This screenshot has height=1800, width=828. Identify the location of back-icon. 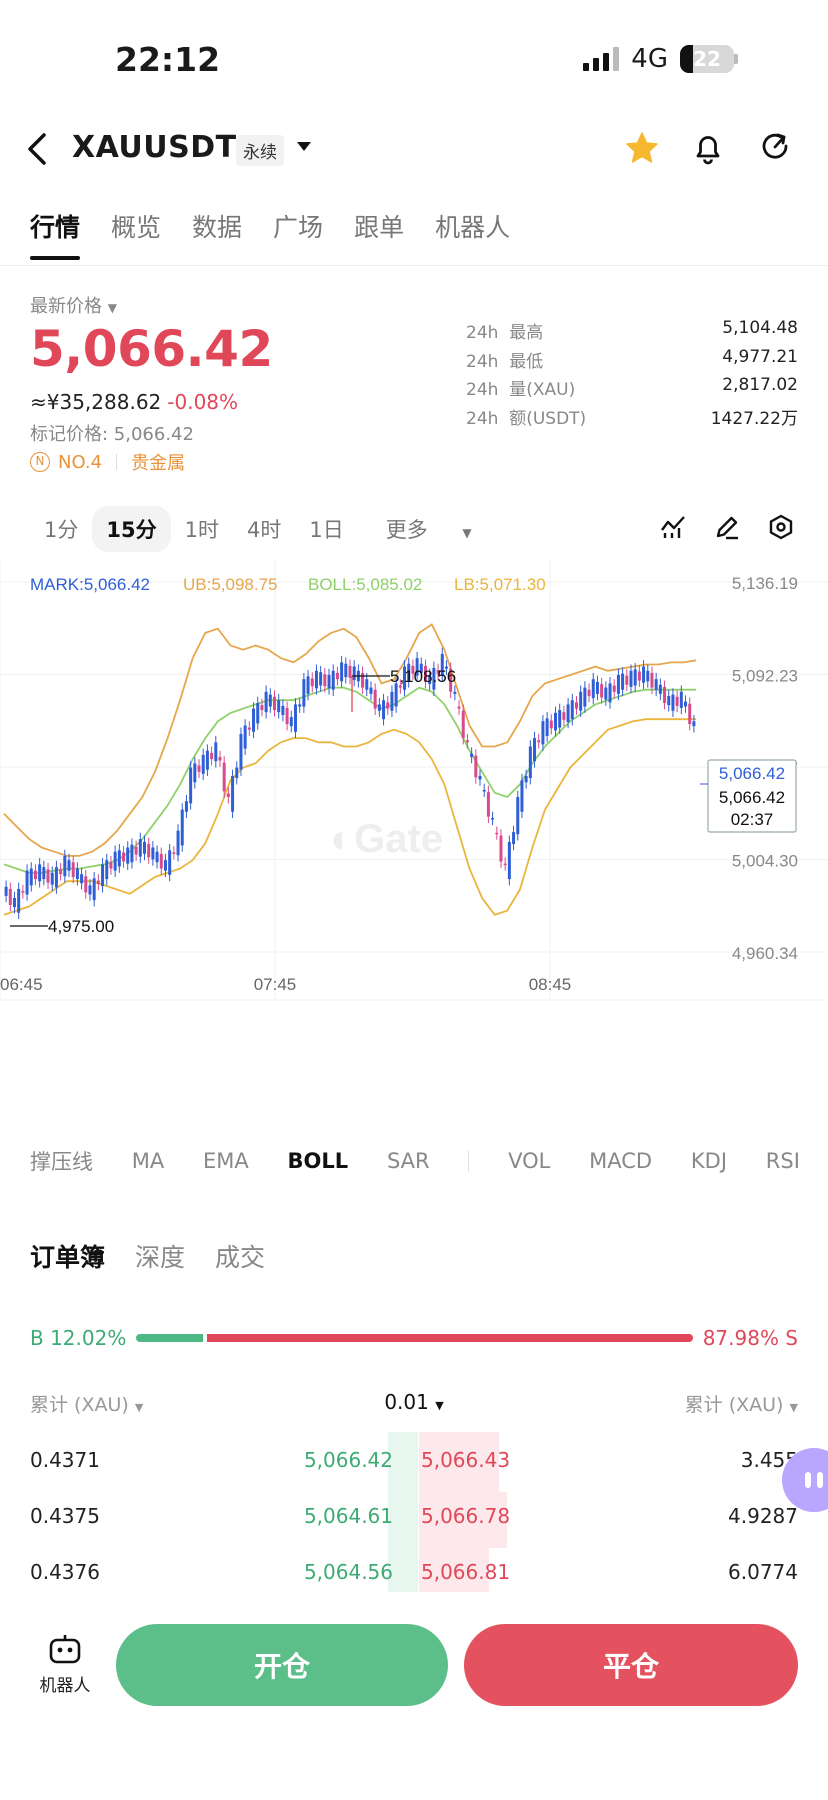
(37, 149).